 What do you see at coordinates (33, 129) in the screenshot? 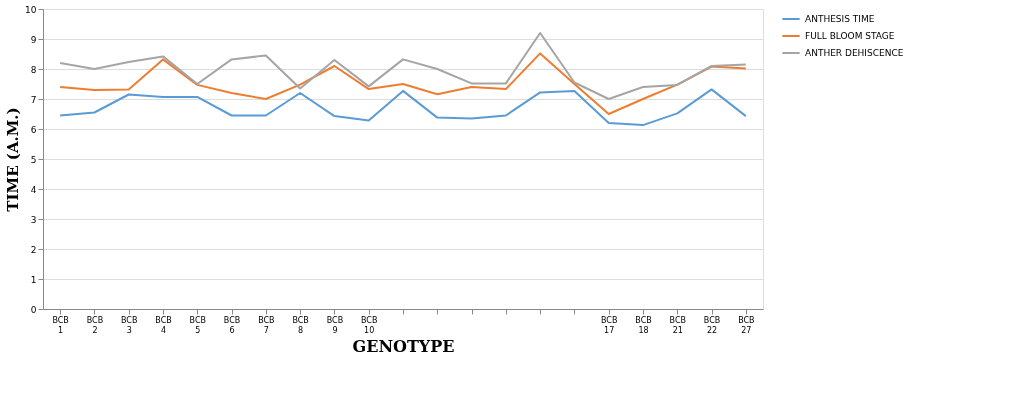
I see `y-tick-label: 6` at bounding box center [33, 129].